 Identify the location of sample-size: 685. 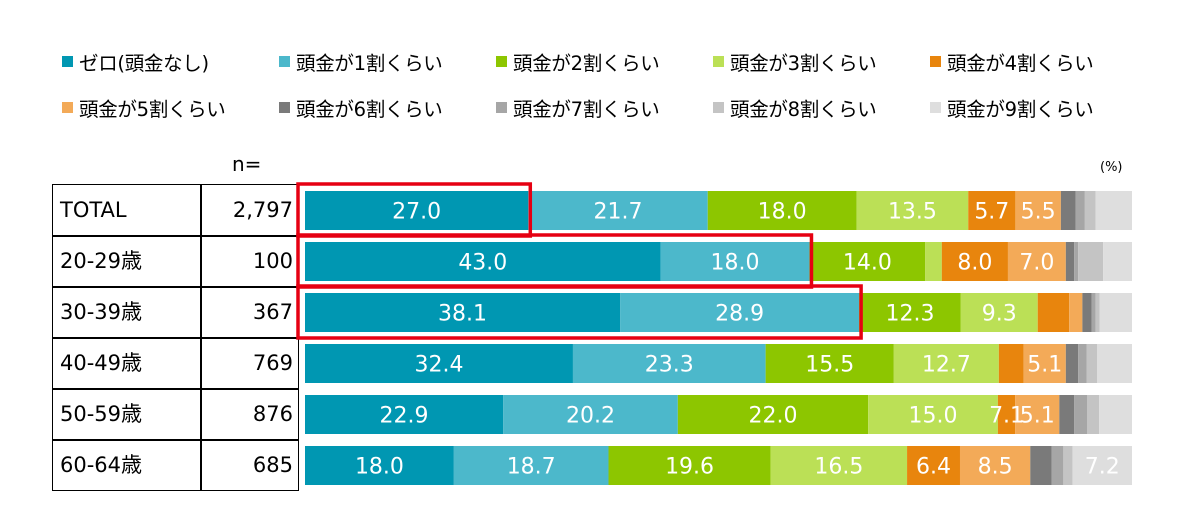
(272, 465).